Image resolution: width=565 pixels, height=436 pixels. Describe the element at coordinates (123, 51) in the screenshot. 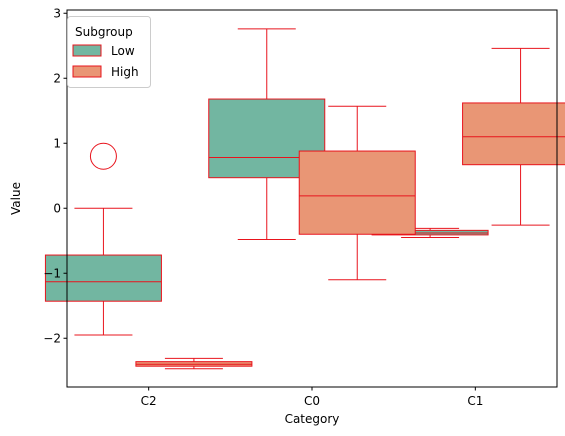

I see `legend-label-low: Low` at that location.